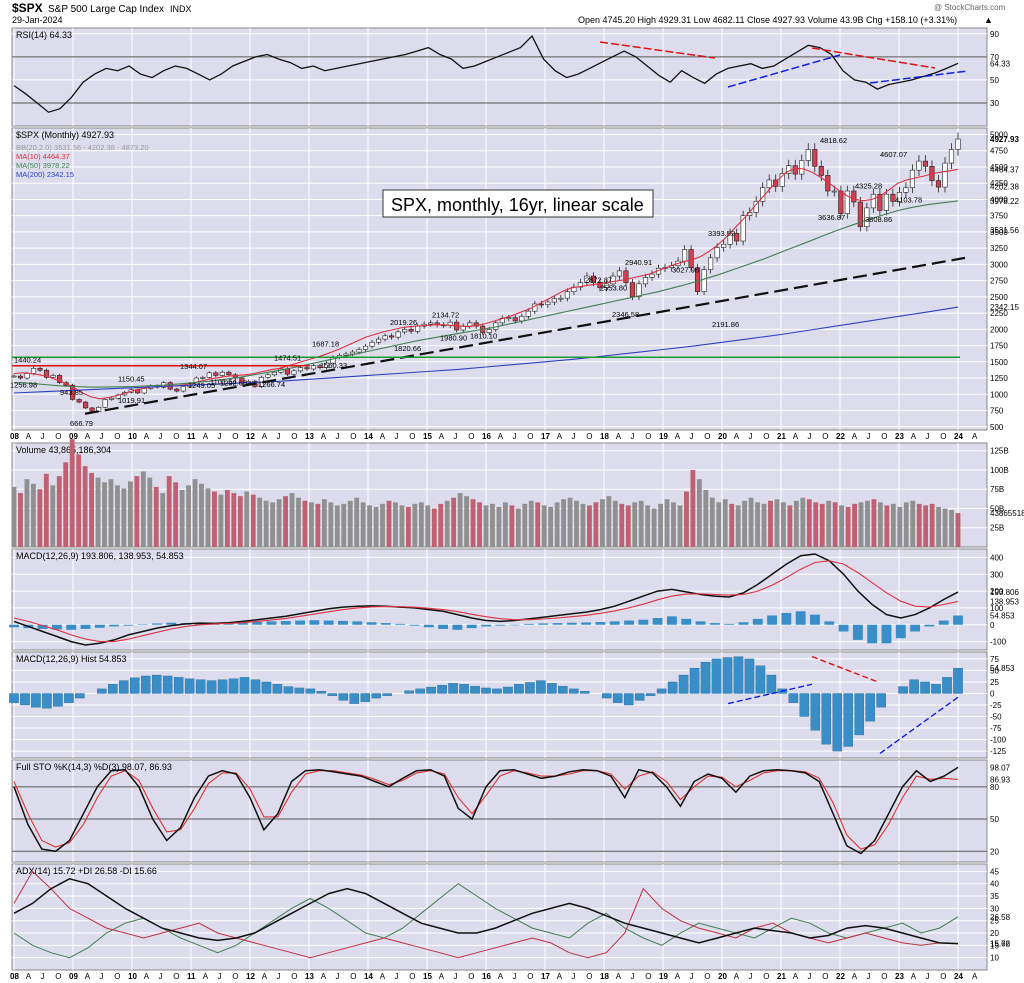 The image size is (1024, 983). Describe the element at coordinates (132, 436) in the screenshot. I see `x-year-label: 10` at that location.